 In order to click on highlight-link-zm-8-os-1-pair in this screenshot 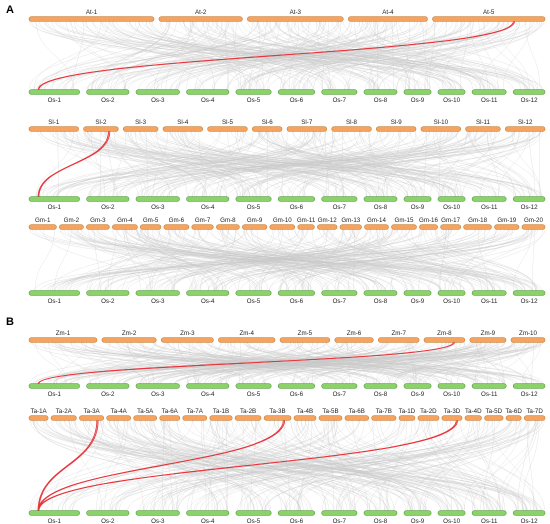, I will do `click(247, 363)`.